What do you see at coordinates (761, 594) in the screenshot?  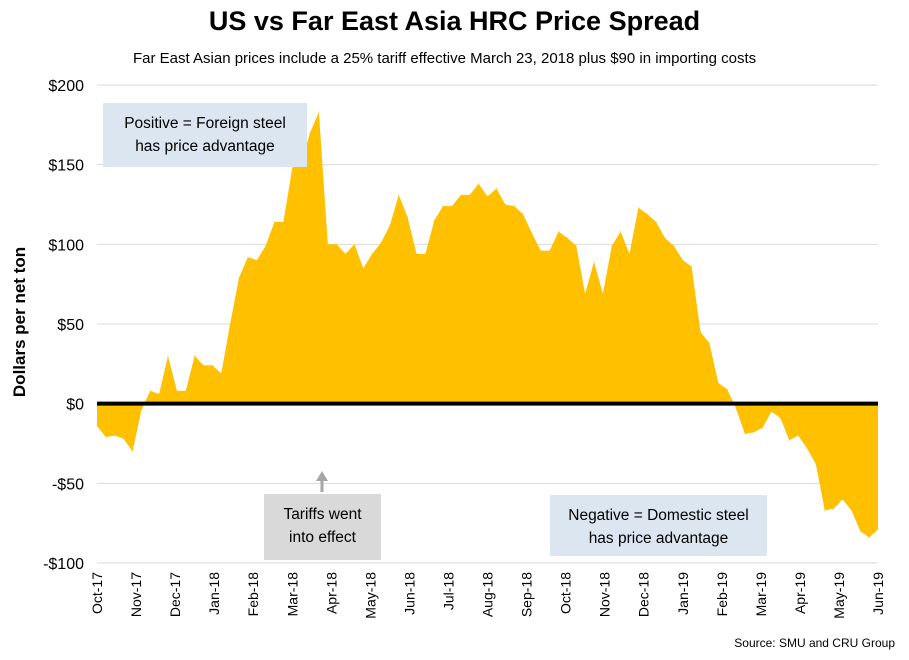 I see `x-tick-label: Mar-19` at bounding box center [761, 594].